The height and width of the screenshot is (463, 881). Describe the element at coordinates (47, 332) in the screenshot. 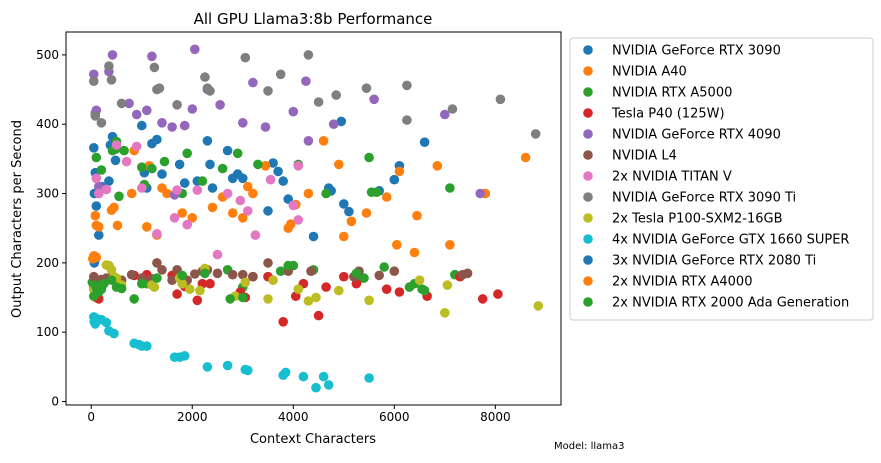

I see `y-tick-label: 100` at that location.